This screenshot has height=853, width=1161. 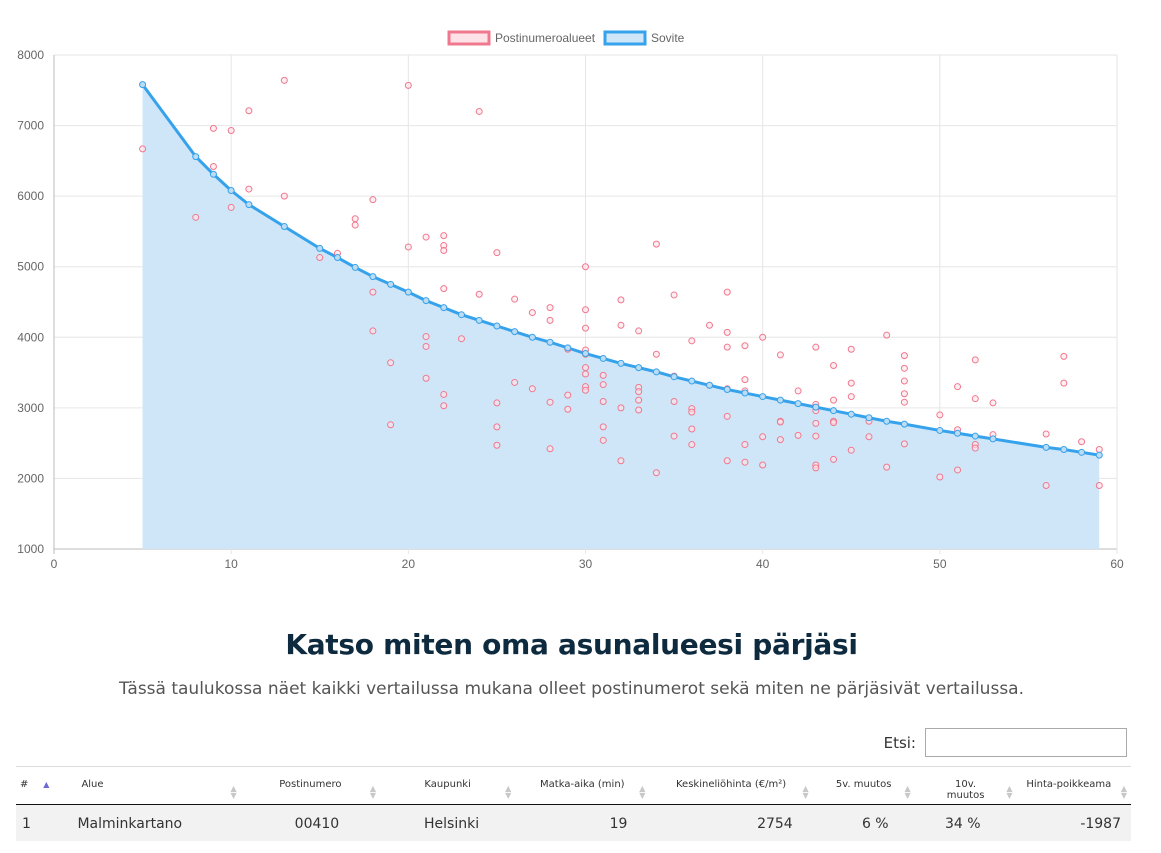 What do you see at coordinates (147, 785) in the screenshot?
I see `column-header-area: Alue ▲ ▼` at bounding box center [147, 785].